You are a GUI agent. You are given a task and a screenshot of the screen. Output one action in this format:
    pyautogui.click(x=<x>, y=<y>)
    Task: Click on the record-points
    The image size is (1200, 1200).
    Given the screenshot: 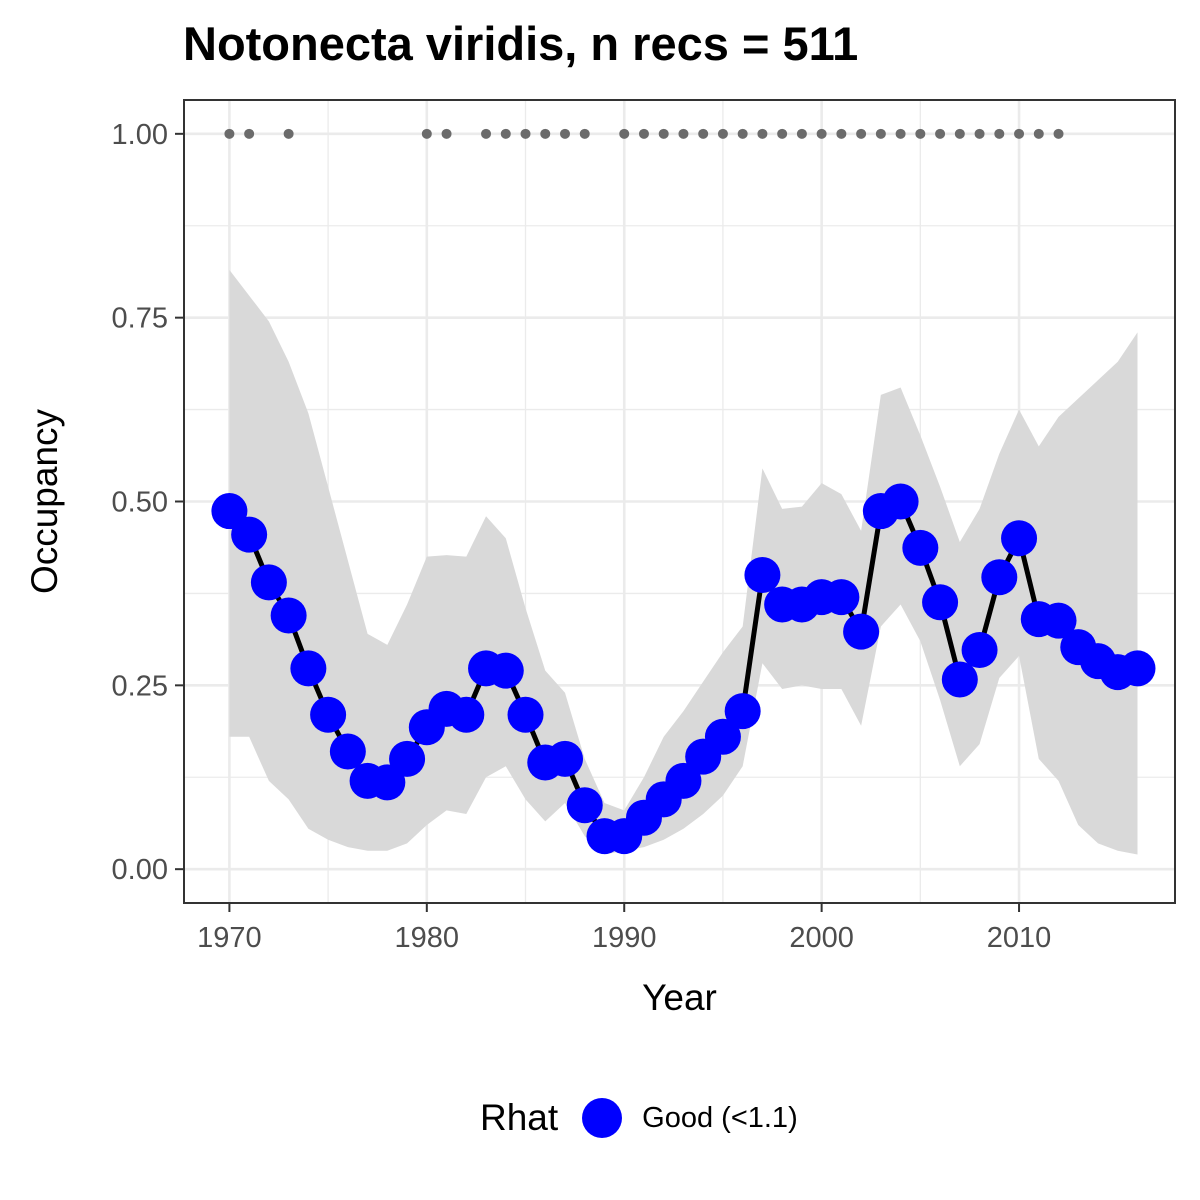 What is the action you would take?
    pyautogui.click(x=644, y=133)
    